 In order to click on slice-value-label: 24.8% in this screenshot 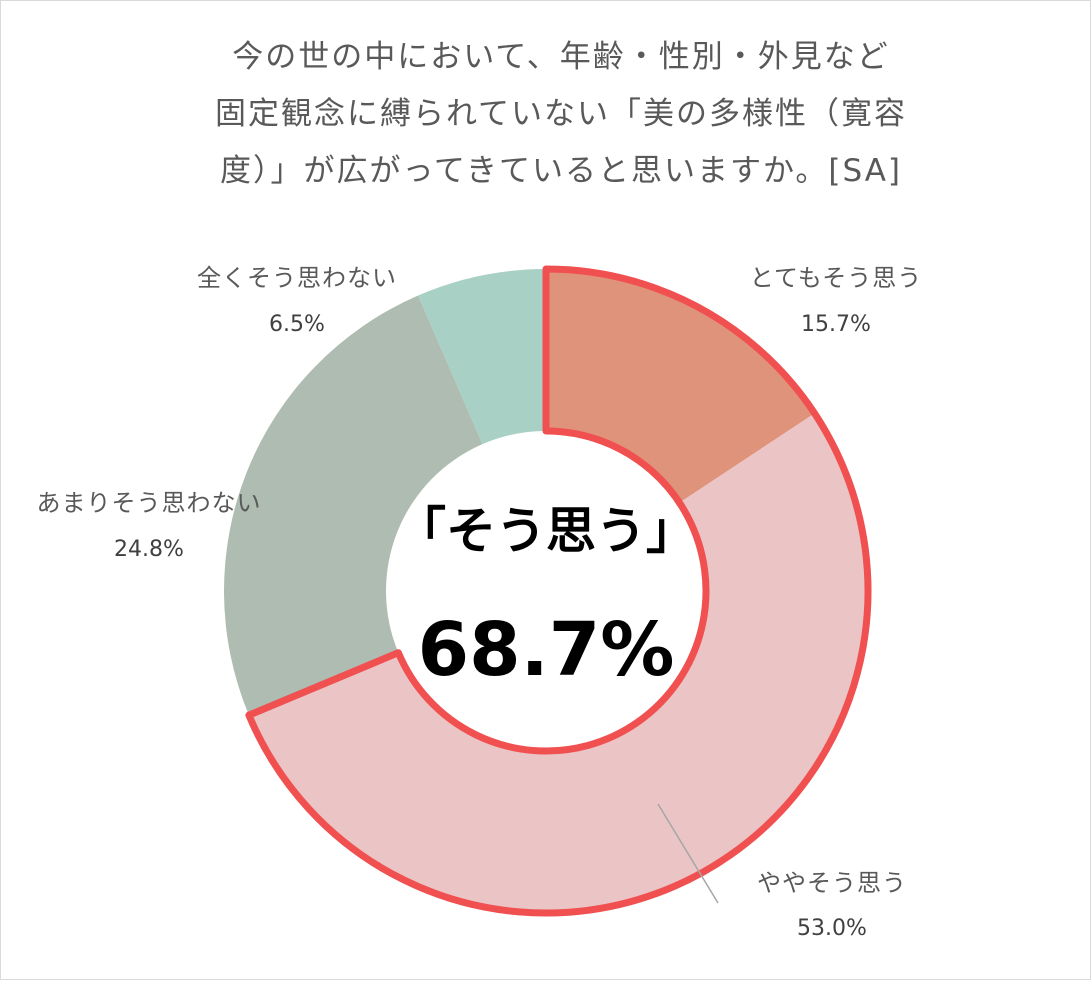, I will do `click(149, 549)`.